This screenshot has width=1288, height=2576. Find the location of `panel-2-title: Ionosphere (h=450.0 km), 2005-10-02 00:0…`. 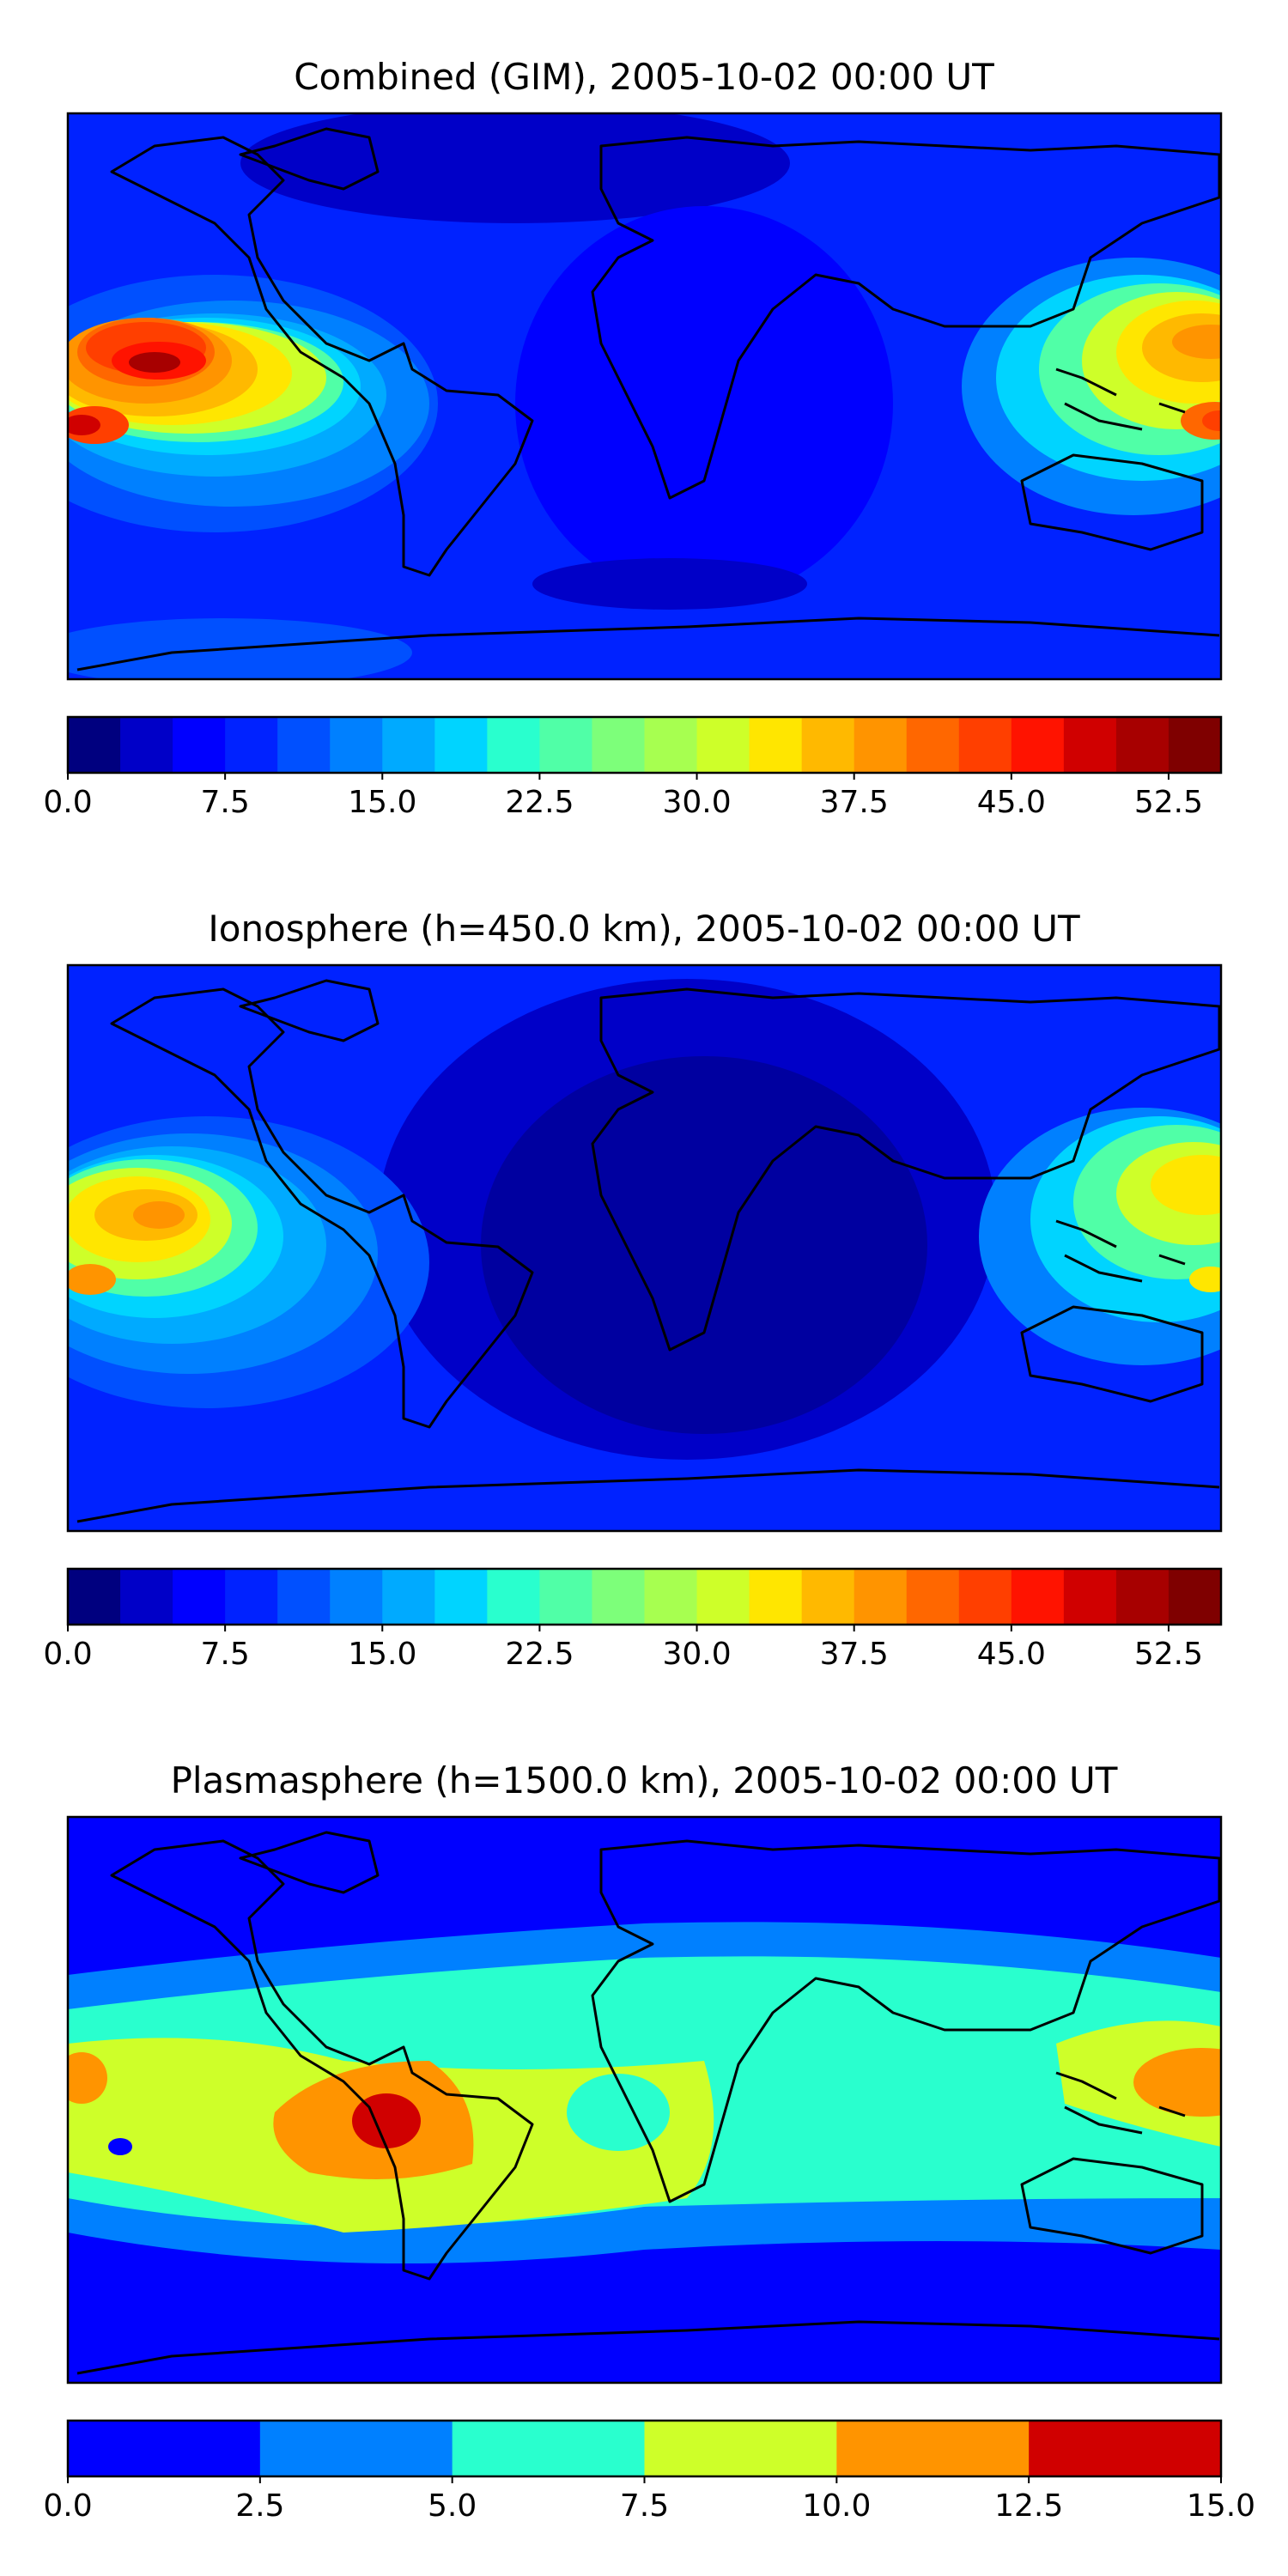

panel-2-title: Ionosphere (h=450.0 km), 2005-10-02 00:0… is located at coordinates (644, 929).